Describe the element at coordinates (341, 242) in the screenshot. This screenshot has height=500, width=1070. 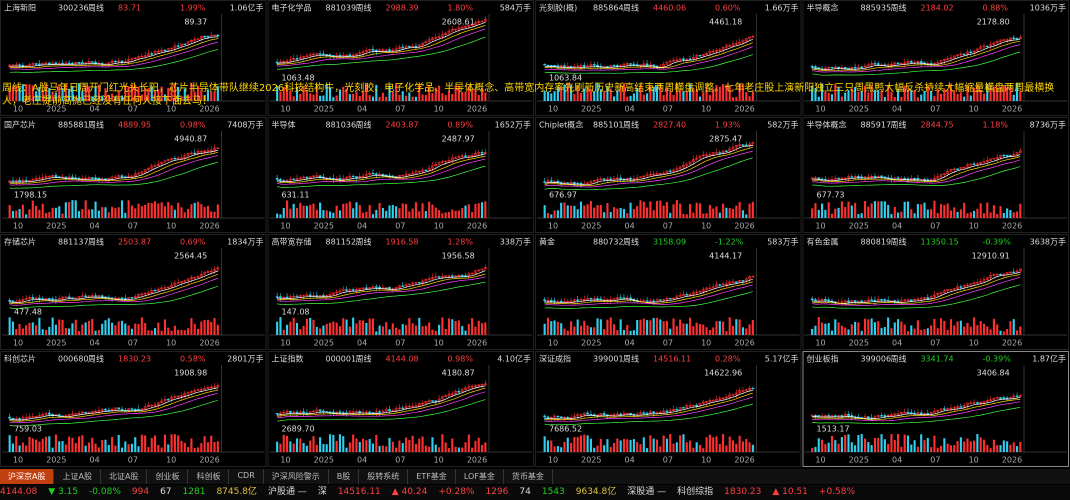
I see `panel-code: 881152` at that location.